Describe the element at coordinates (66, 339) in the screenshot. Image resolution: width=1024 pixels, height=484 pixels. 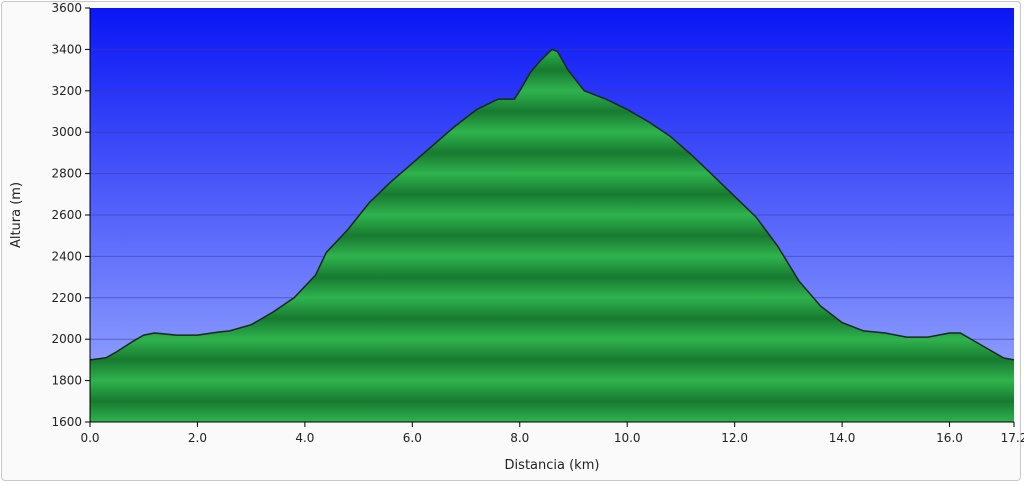
I see `y-tick-label: 2000` at that location.